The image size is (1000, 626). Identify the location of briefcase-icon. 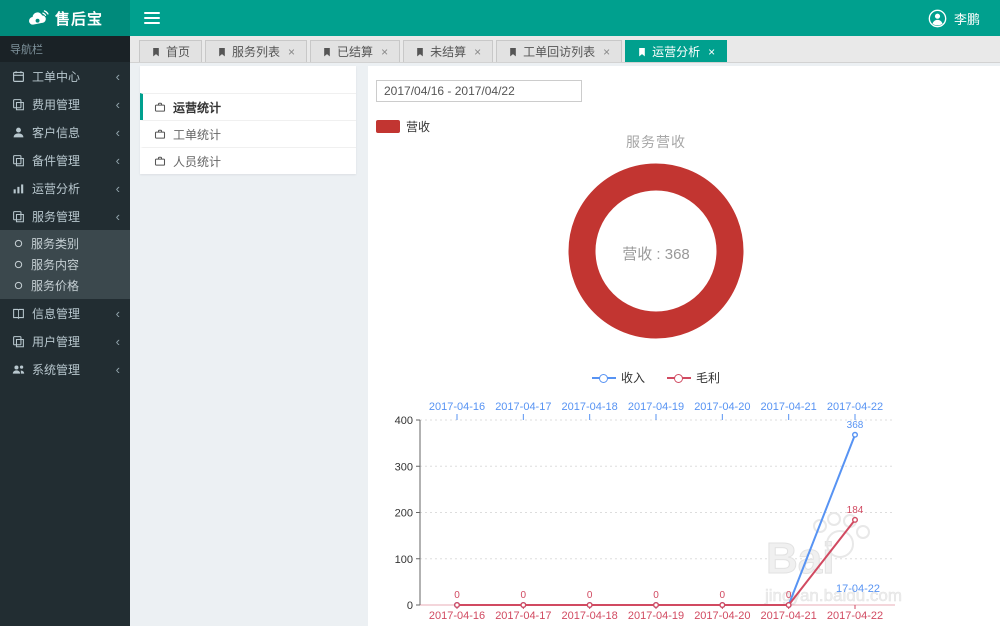
(160, 134).